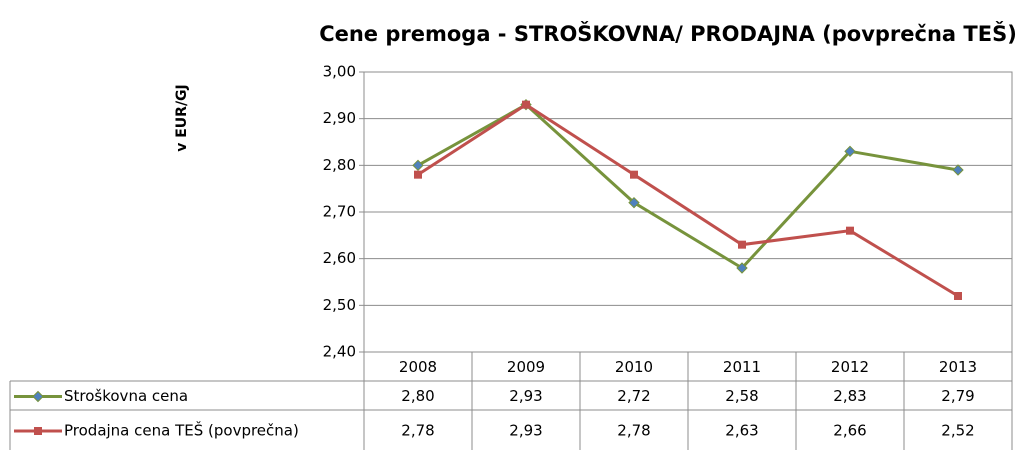 This screenshot has height=450, width=1030. What do you see at coordinates (849, 396) in the screenshot?
I see `table-value: 2,83` at bounding box center [849, 396].